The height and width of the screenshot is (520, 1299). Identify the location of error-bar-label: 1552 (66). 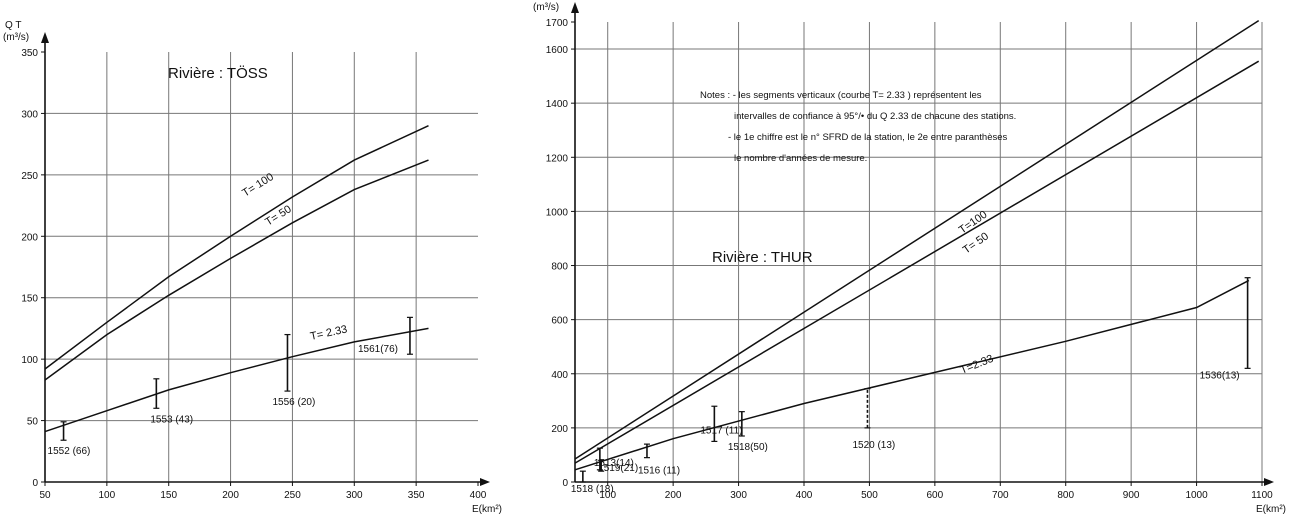
(69, 451).